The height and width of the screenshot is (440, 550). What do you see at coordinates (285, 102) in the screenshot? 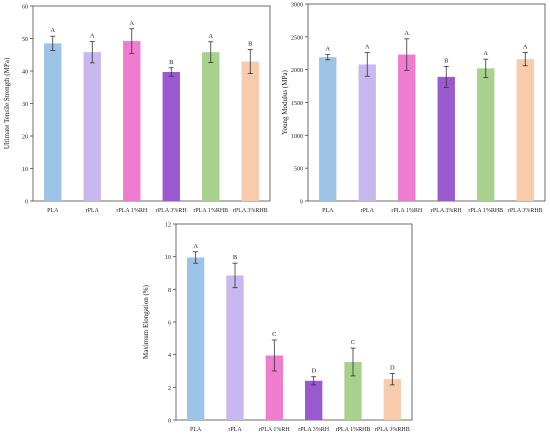
I see `y-axis-label: Young Modulus (MPa)` at bounding box center [285, 102].